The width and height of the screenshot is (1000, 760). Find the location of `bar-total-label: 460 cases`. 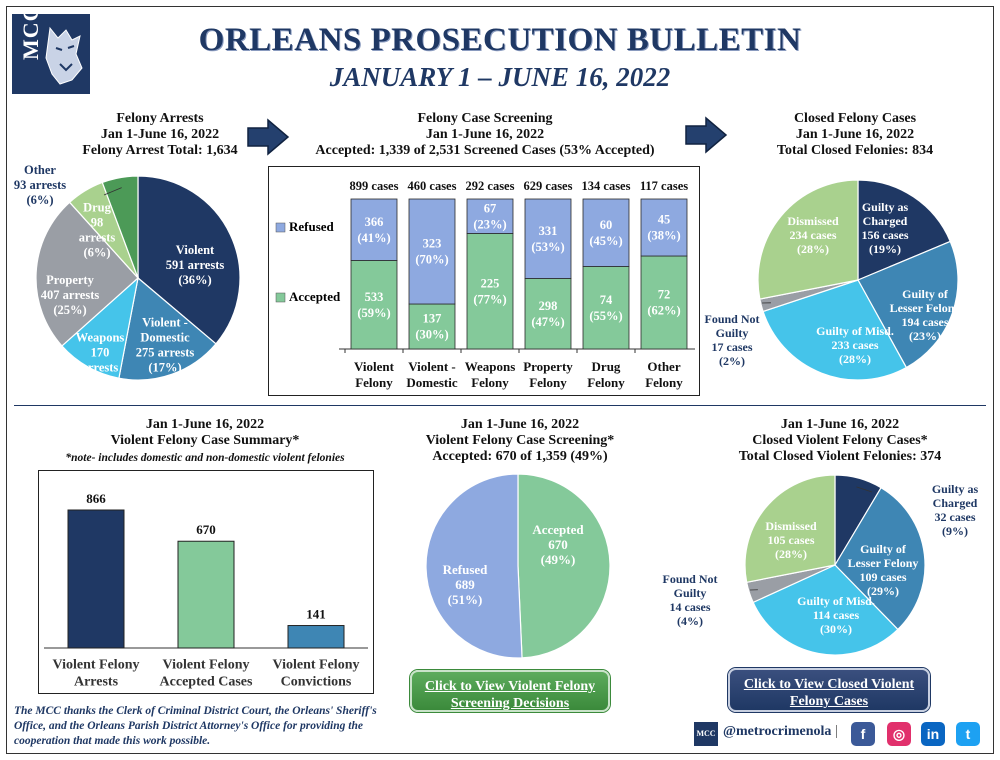

bar-total-label: 460 cases is located at coordinates (432, 186).